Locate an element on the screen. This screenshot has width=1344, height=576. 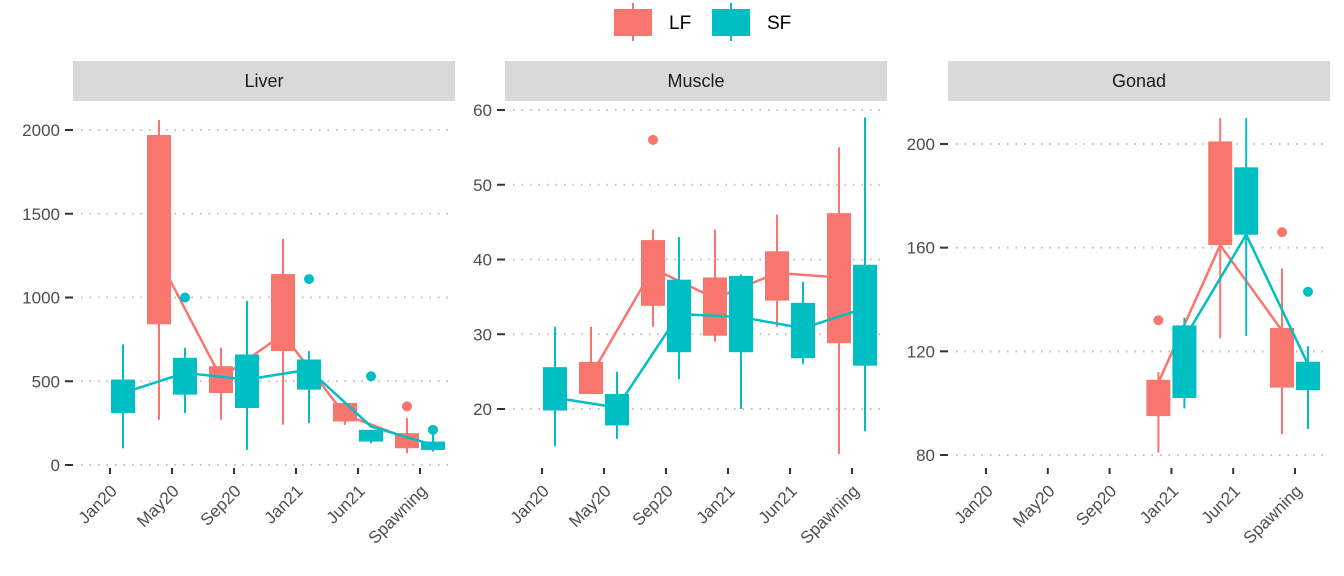
y-tick-label: 80 is located at coordinates (925, 455).